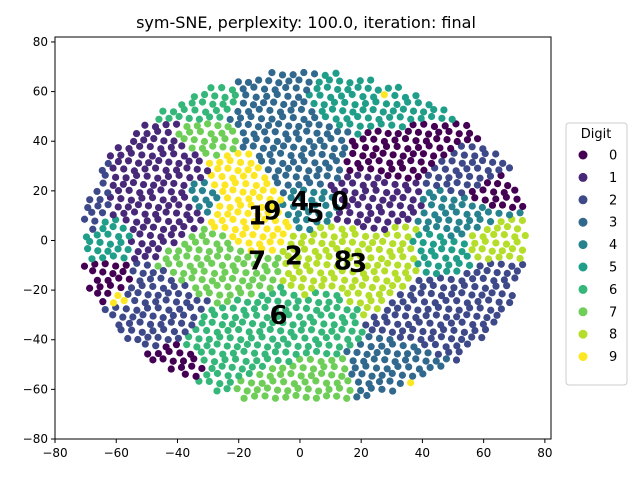 Image resolution: width=640 pixels, height=480 pixels. Describe the element at coordinates (596, 254) in the screenshot. I see `legend-box` at that location.